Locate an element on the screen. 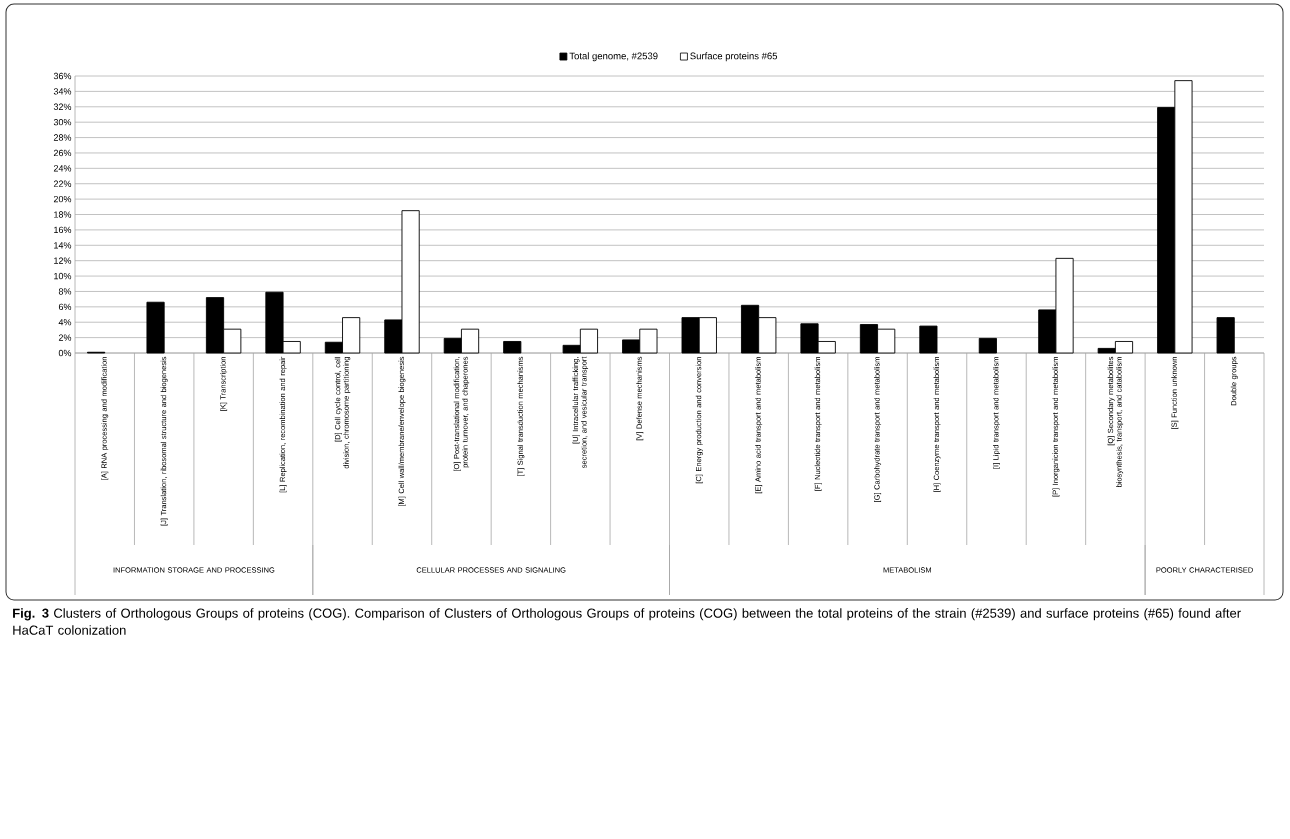 This screenshot has height=839, width=1290. y-tick-label: 4% is located at coordinates (65, 322).